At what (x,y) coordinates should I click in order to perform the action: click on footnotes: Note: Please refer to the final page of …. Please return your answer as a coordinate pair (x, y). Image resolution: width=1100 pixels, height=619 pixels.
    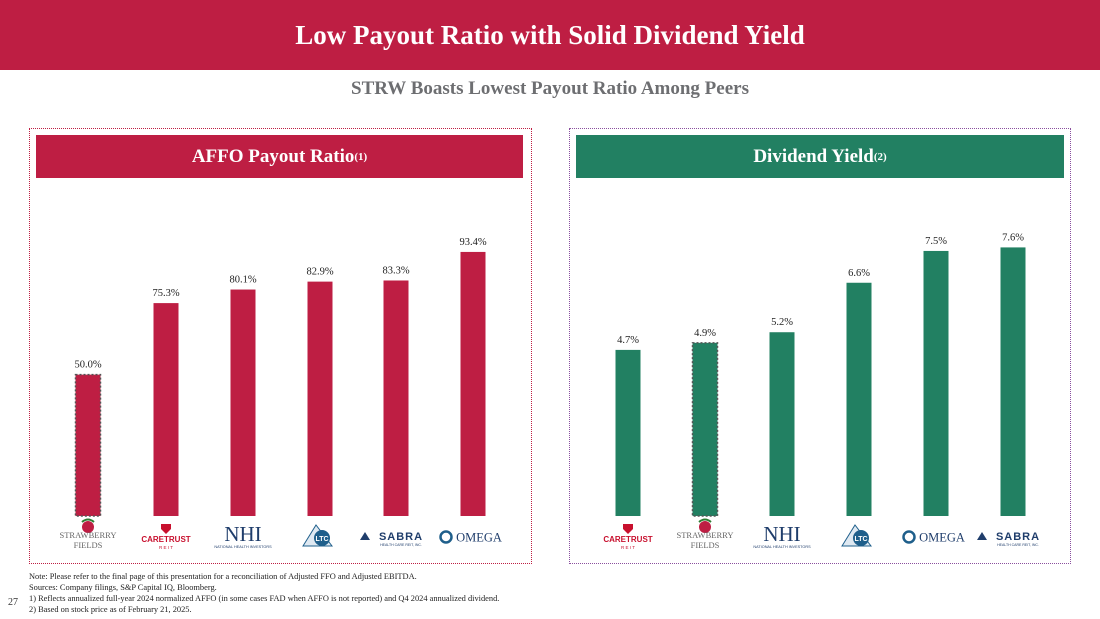
    Looking at the image, I should click on (264, 593).